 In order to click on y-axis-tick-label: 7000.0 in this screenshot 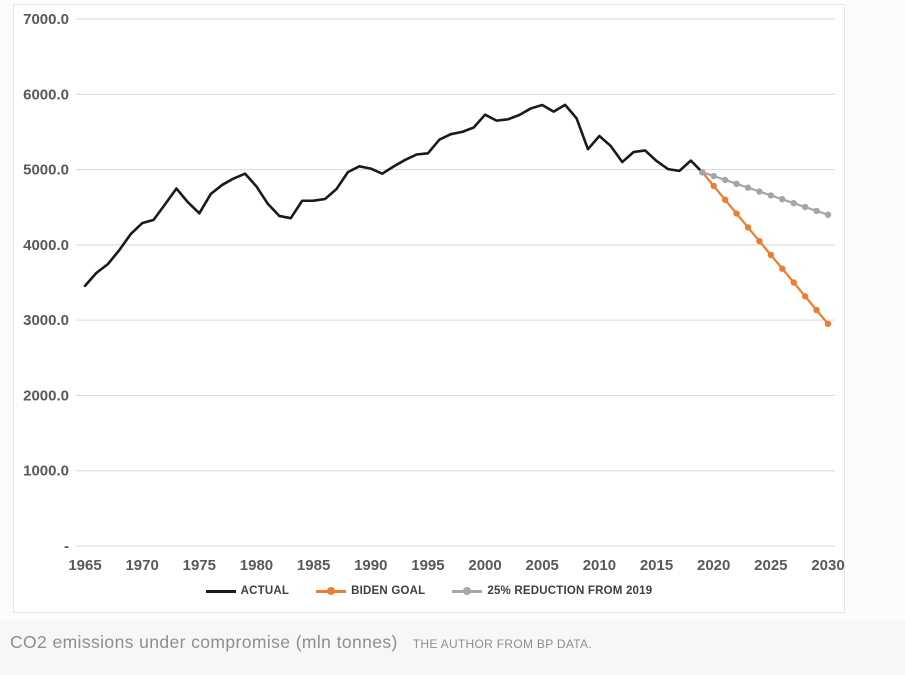, I will do `click(46, 19)`.